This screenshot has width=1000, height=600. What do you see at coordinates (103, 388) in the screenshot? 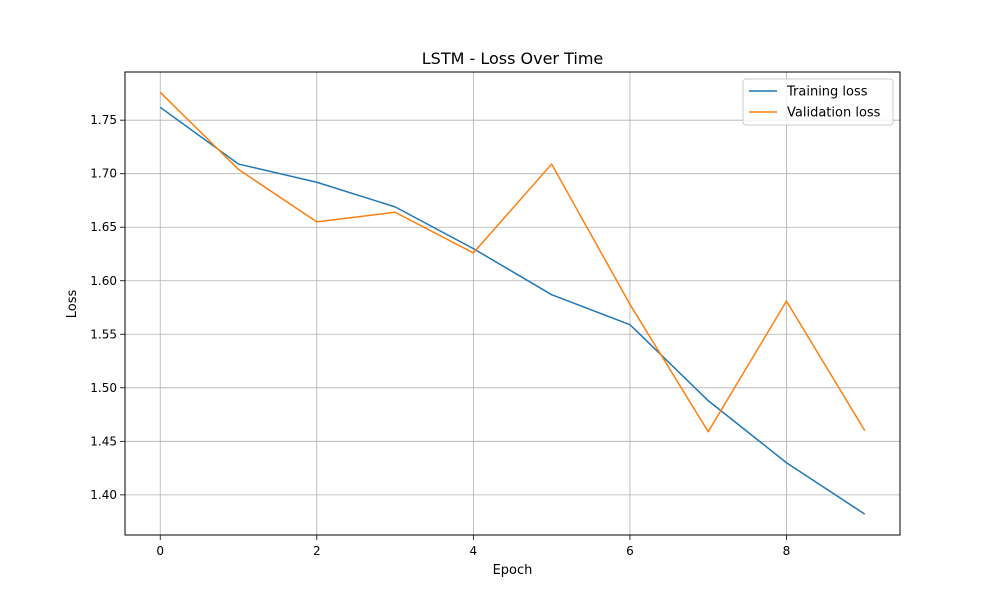
I see `y-tick-label: 1.50` at bounding box center [103, 388].